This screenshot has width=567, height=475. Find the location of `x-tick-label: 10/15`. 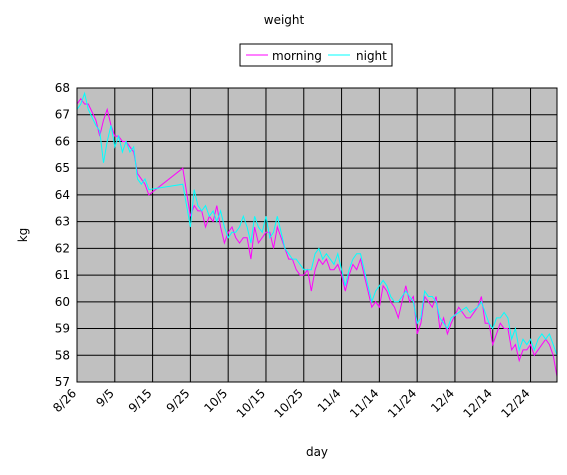

x-tick-label: 10/15 is located at coordinates (251, 403).